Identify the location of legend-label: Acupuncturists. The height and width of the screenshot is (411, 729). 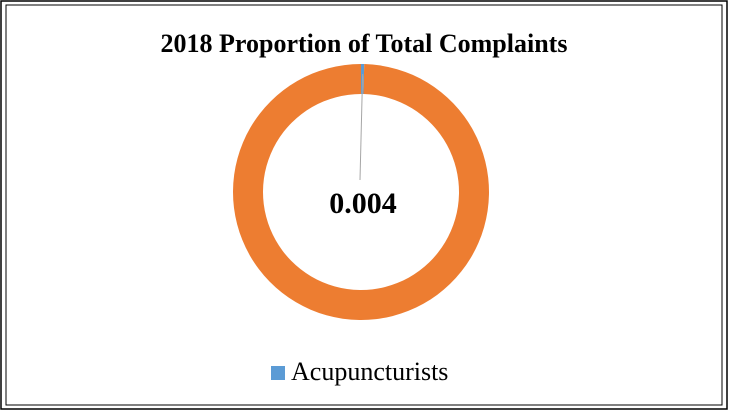
(369, 371).